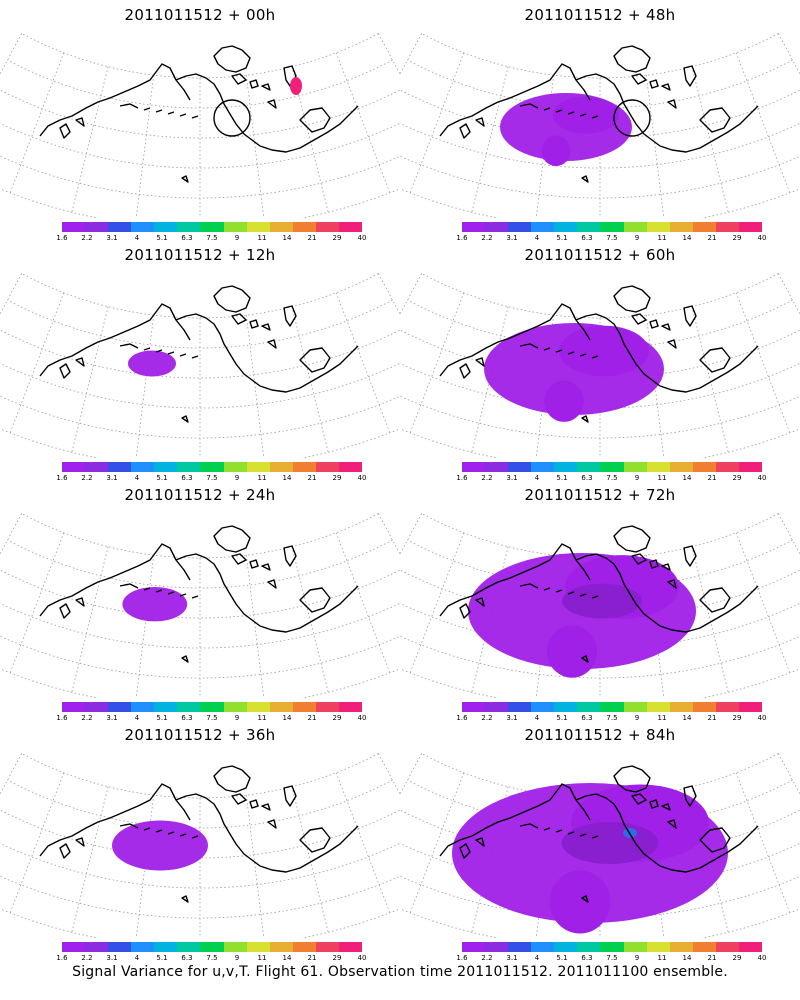 This screenshot has width=800, height=1000. Describe the element at coordinates (600, 15) in the screenshot. I see `panel-title: 2011011512 + 48h` at that location.